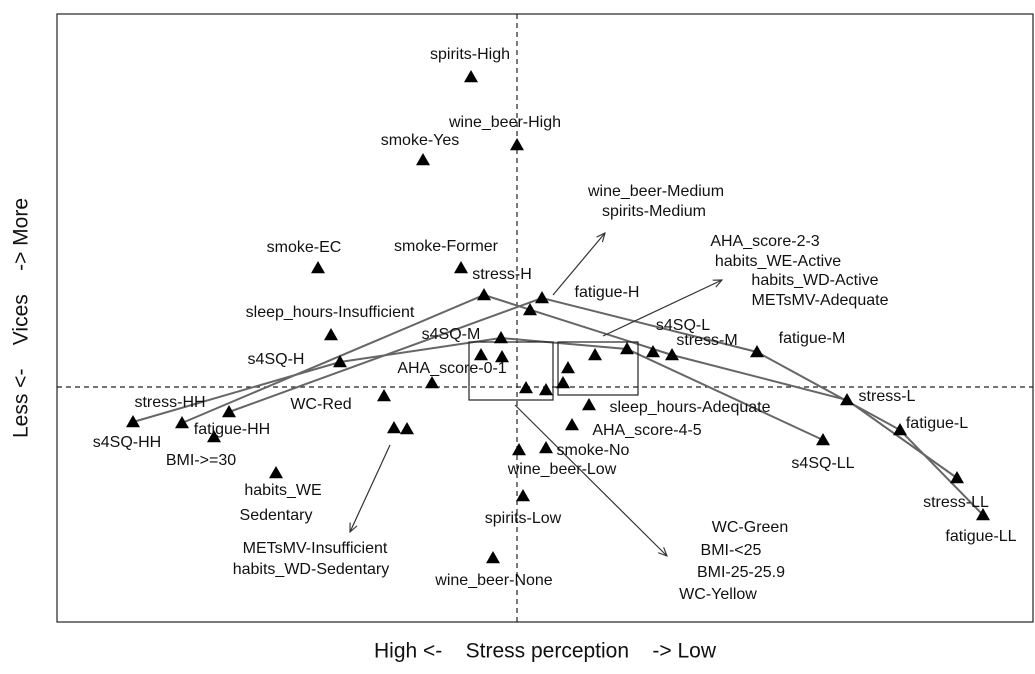 The height and width of the screenshot is (674, 1035). Describe the element at coordinates (311, 569) in the screenshot. I see `point-label: habits_WD-Sedentary` at that location.